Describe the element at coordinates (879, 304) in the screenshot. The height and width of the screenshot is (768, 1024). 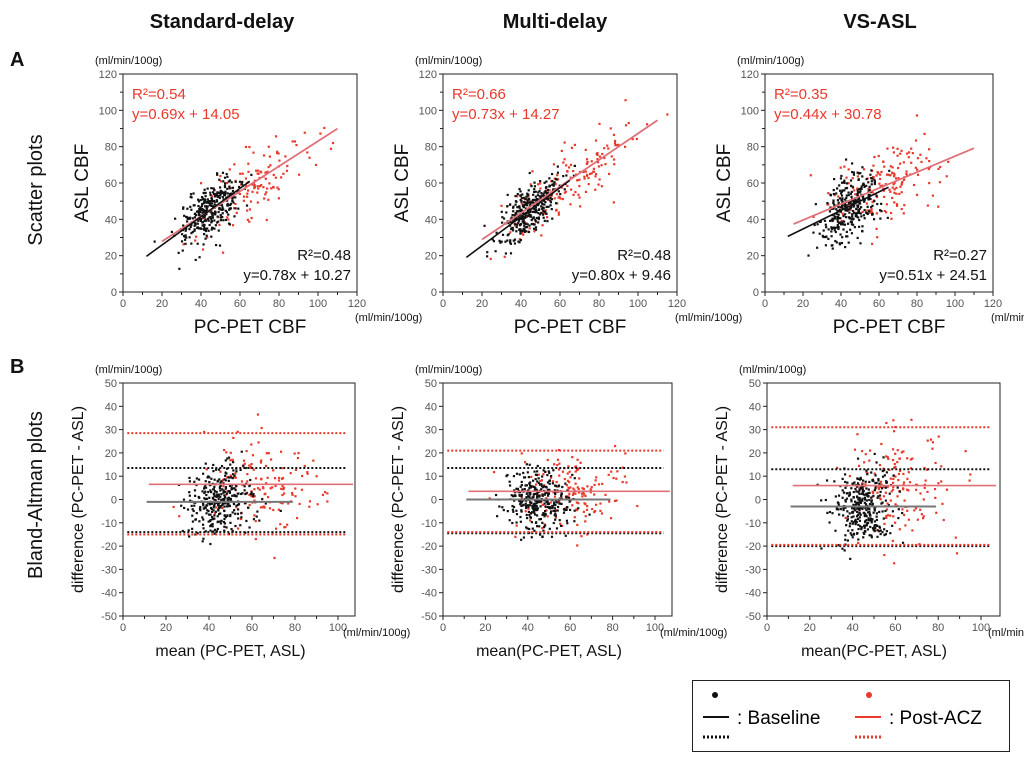
I see `x-tick-label: 60` at that location.